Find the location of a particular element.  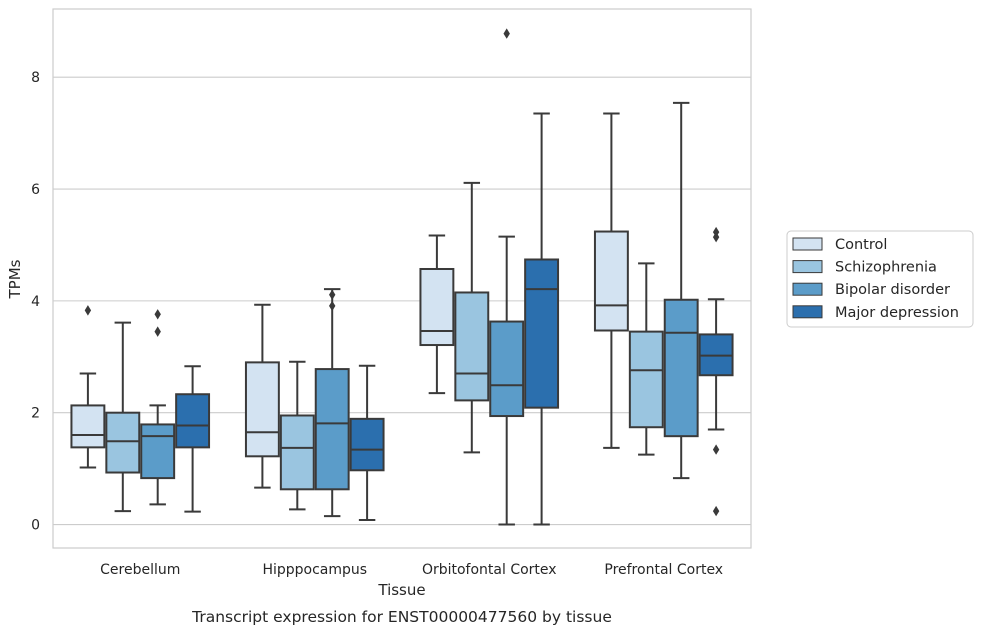

legend-frame is located at coordinates (880, 279).